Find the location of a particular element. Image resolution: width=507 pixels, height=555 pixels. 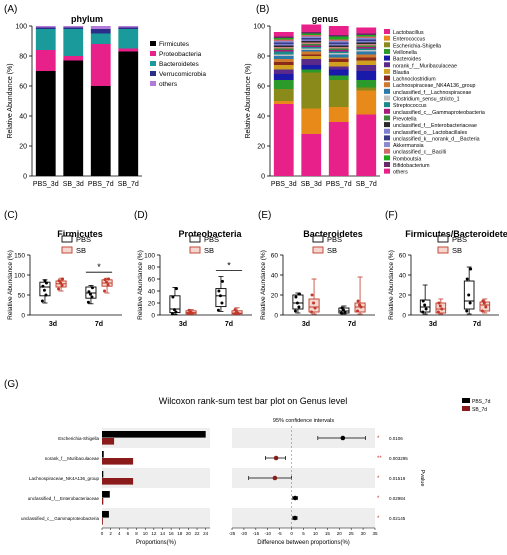

significance-stars: * is located at coordinates (378, 479).